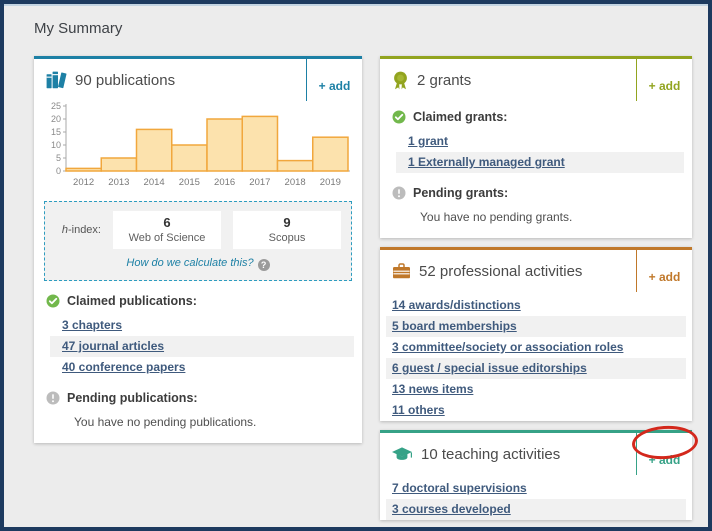 The width and height of the screenshot is (712, 531). Describe the element at coordinates (287, 222) in the screenshot. I see `h-index-scopus-value: 9` at that location.